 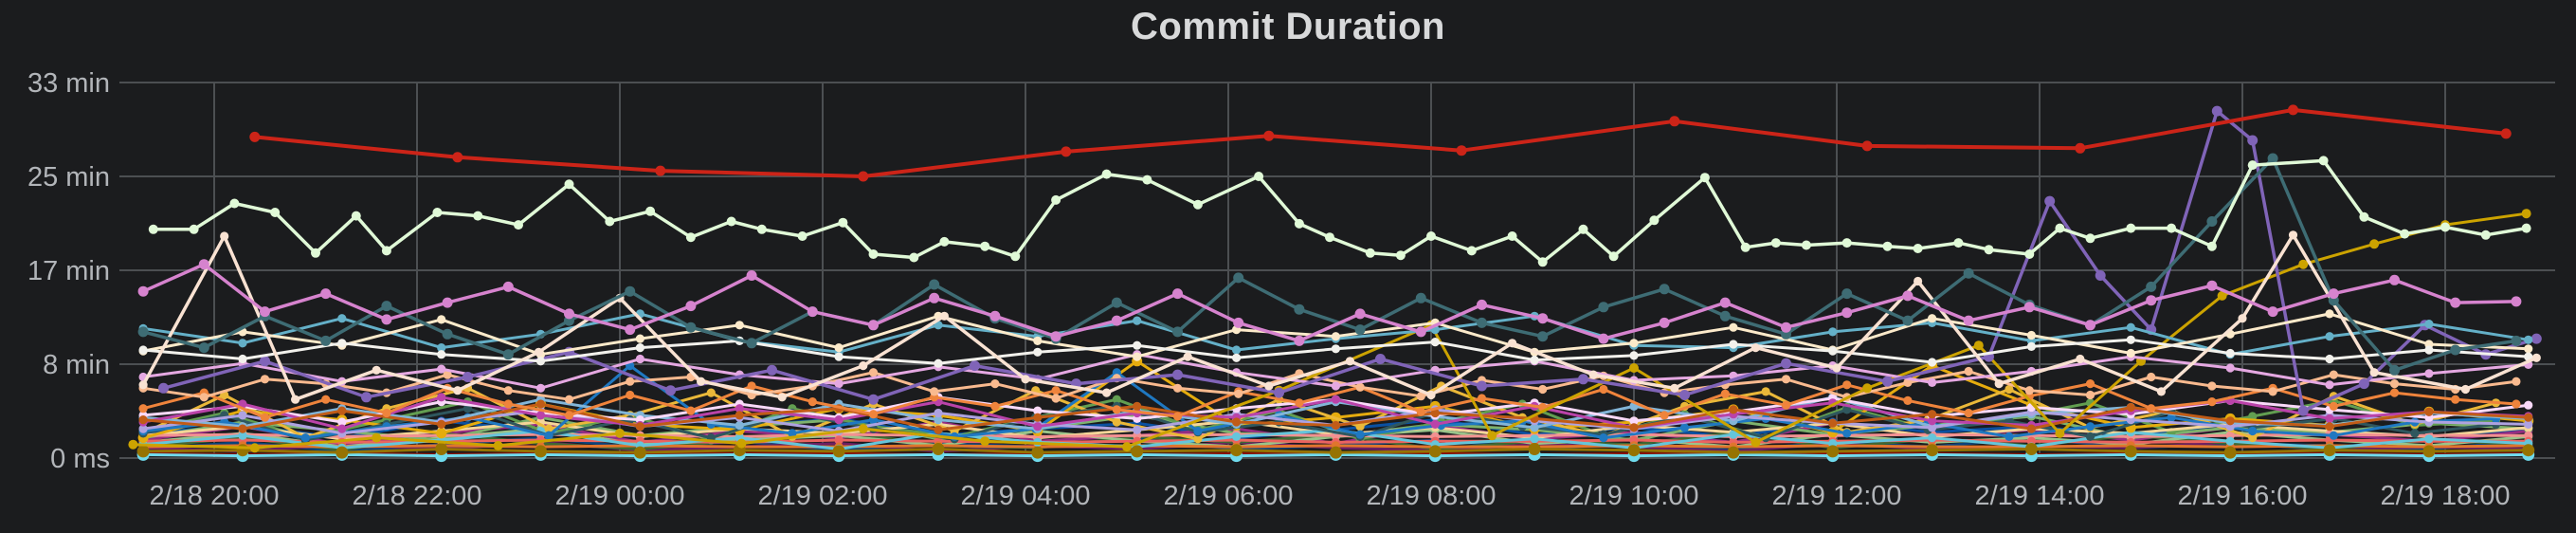 I want to click on panel-title: Commit Duration, so click(x=1288, y=26).